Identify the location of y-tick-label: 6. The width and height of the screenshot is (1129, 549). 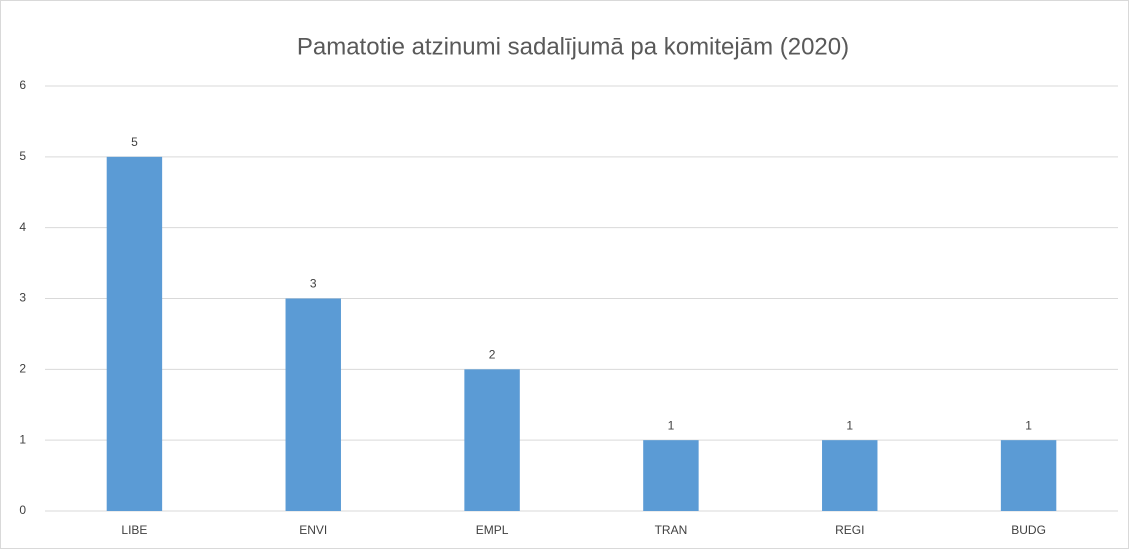
(22, 85).